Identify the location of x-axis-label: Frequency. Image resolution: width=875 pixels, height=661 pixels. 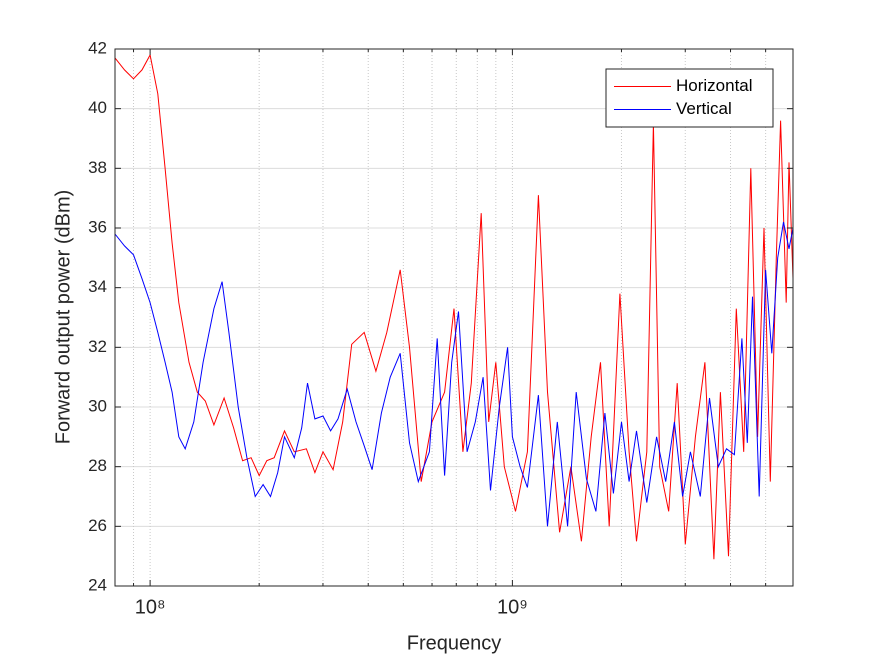
(454, 643).